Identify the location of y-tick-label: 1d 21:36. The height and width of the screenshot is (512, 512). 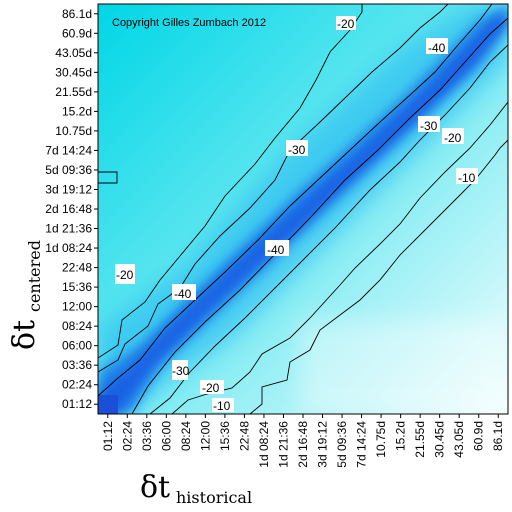
(68, 229).